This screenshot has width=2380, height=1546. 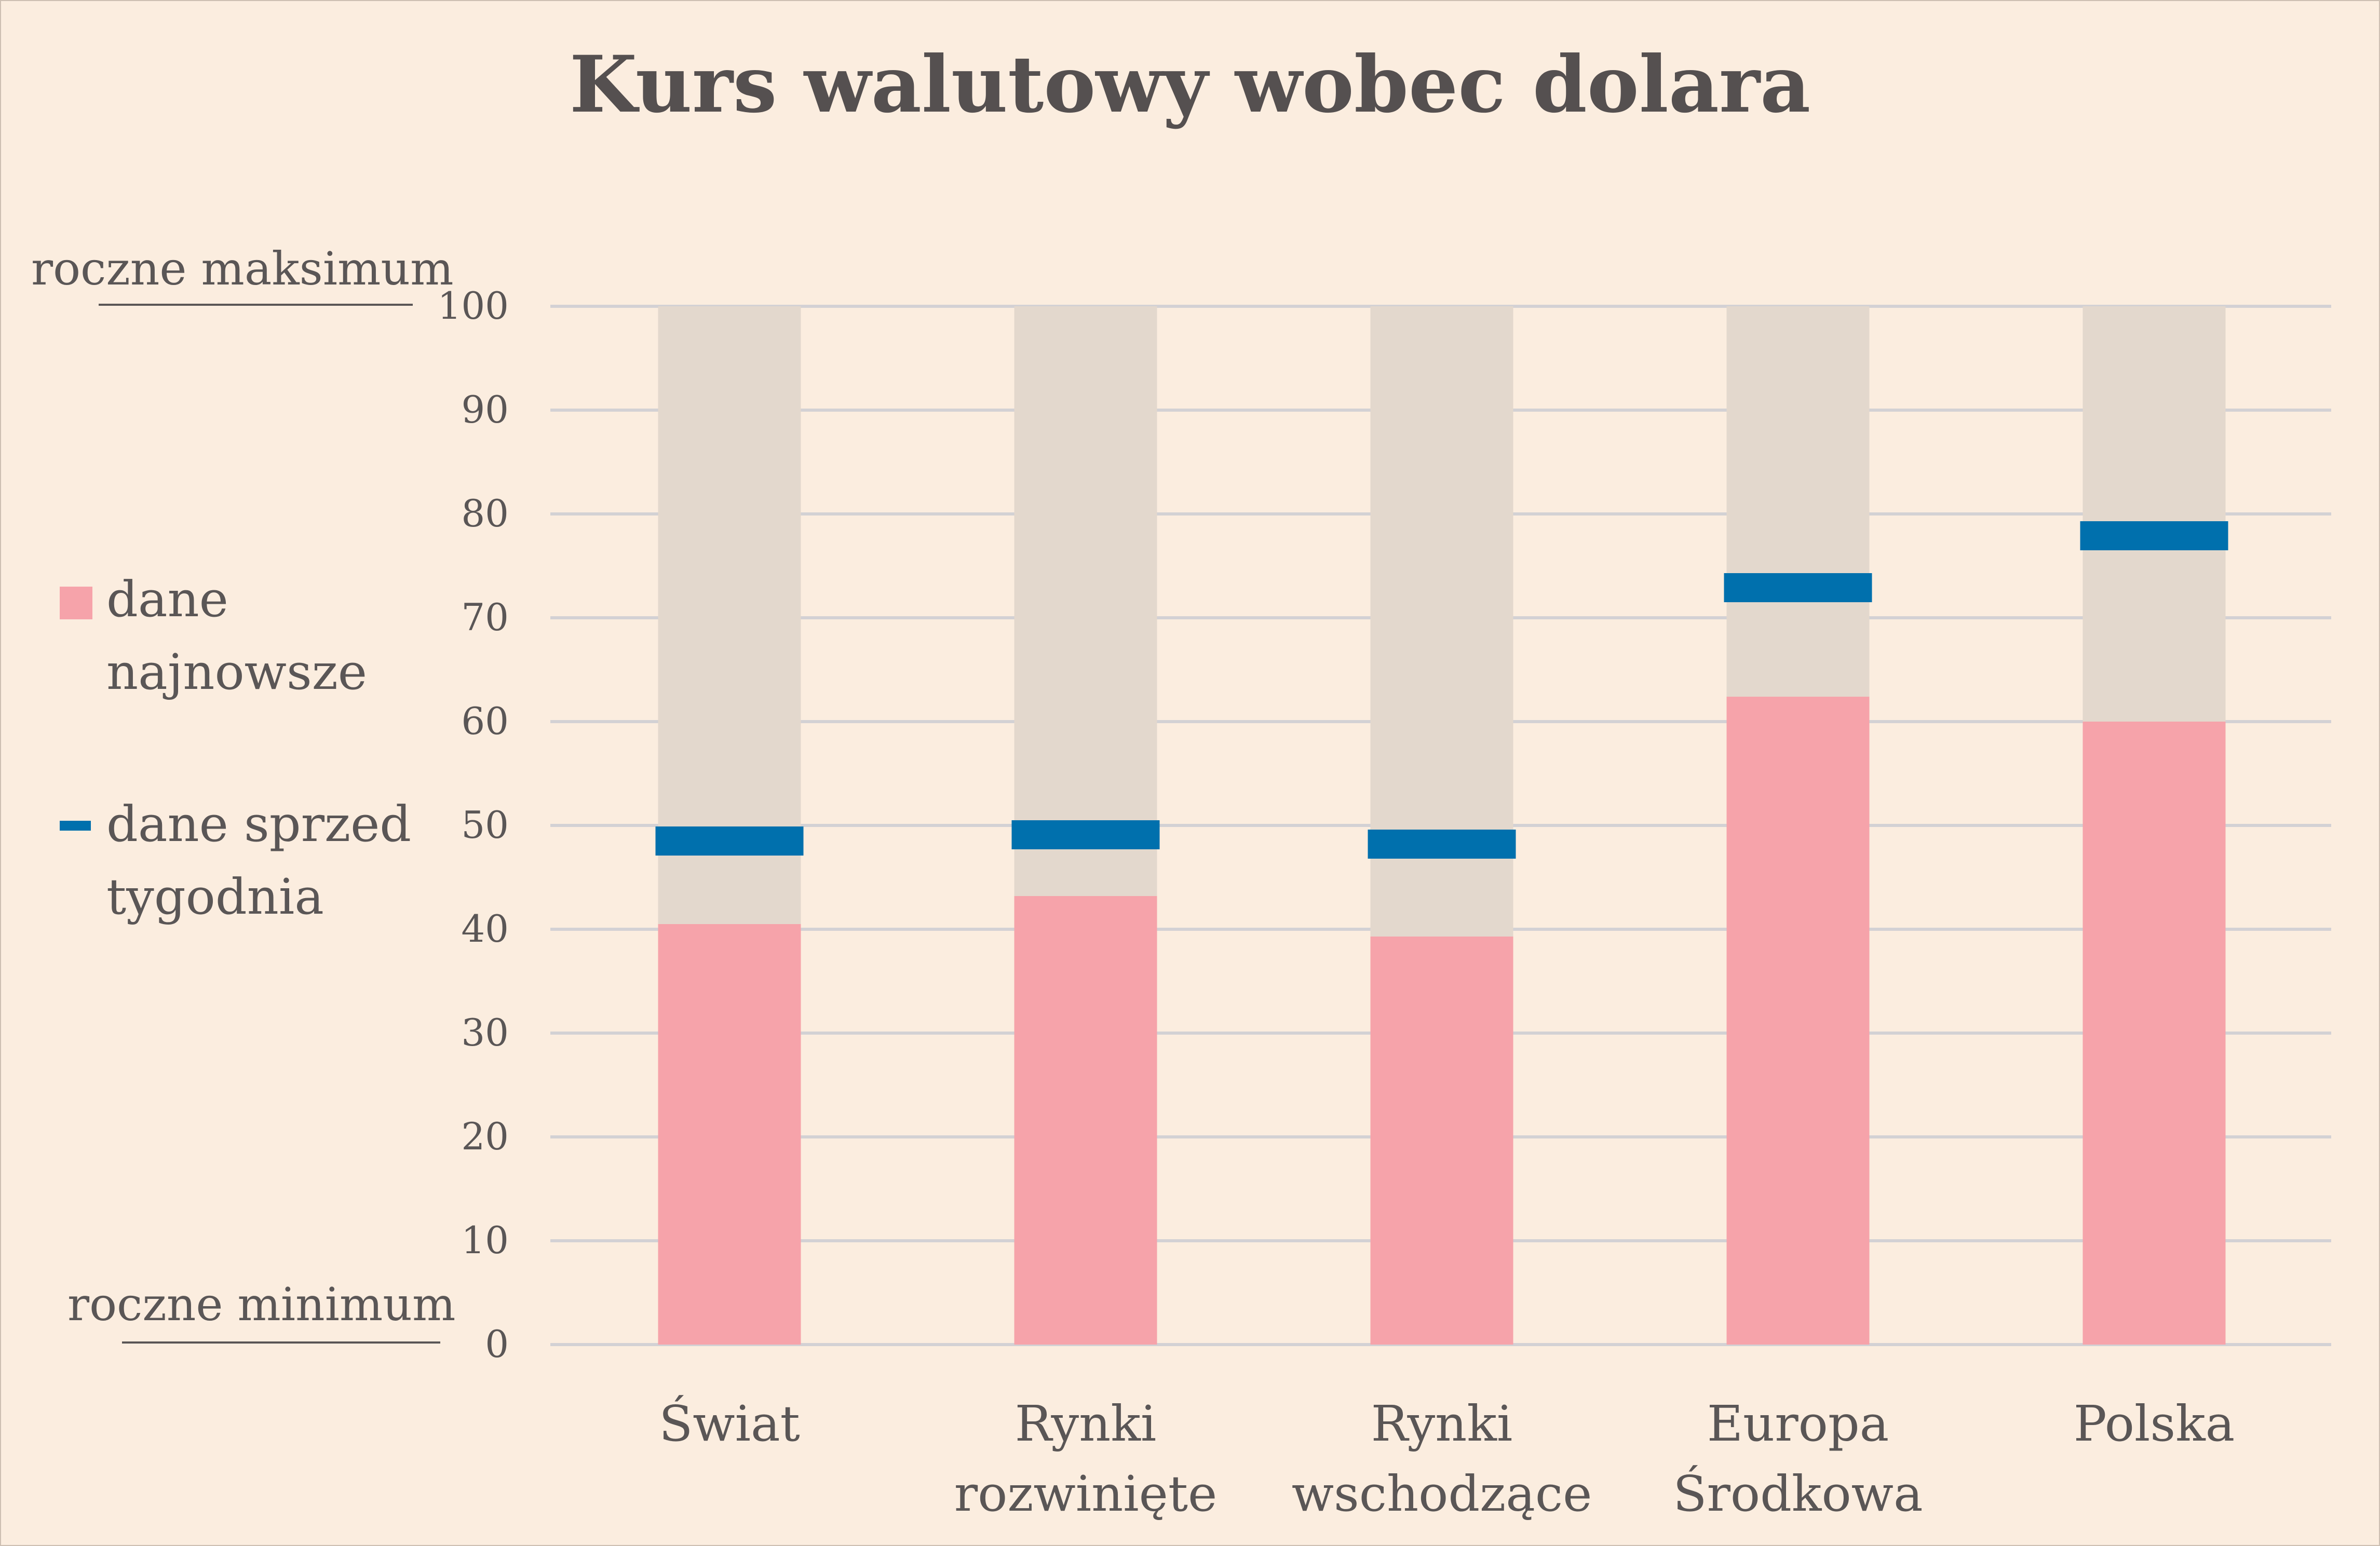 I want to click on x-category-label: Świat, so click(x=730, y=1423).